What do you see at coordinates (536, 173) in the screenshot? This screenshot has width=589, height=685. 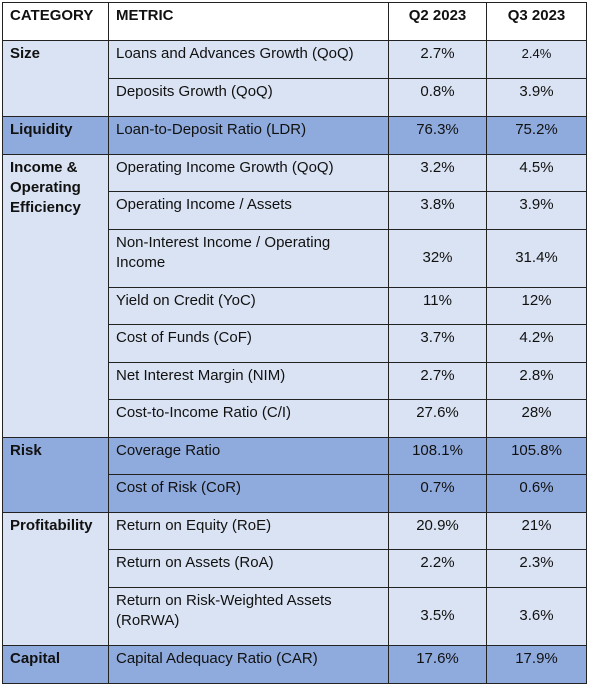 I see `q3-value: 4.5%` at bounding box center [536, 173].